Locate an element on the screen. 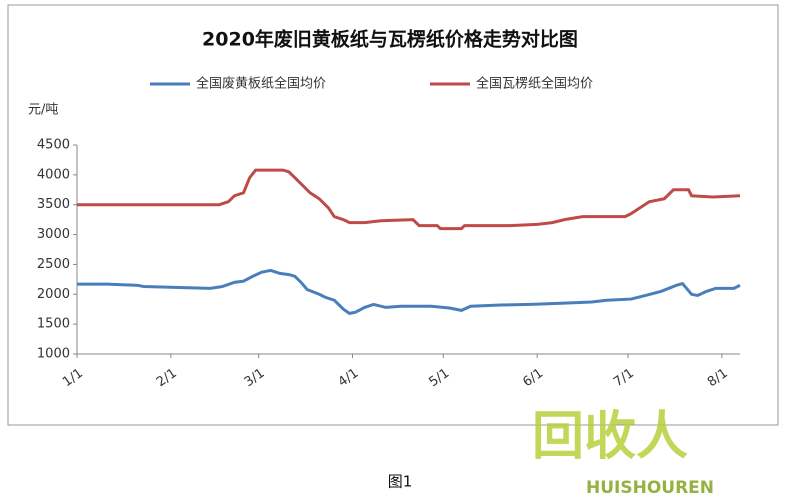 The height and width of the screenshot is (500, 800). y-tick-label: 2000 is located at coordinates (53, 294).